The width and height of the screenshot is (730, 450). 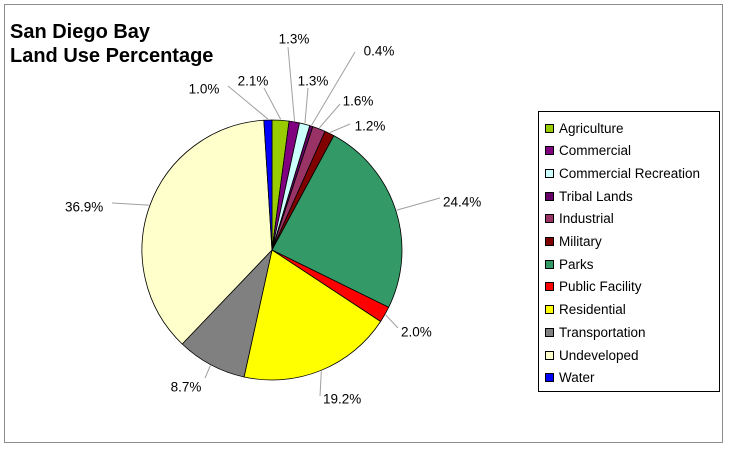 What do you see at coordinates (586, 219) in the screenshot?
I see `legend-label: Industrial` at bounding box center [586, 219].